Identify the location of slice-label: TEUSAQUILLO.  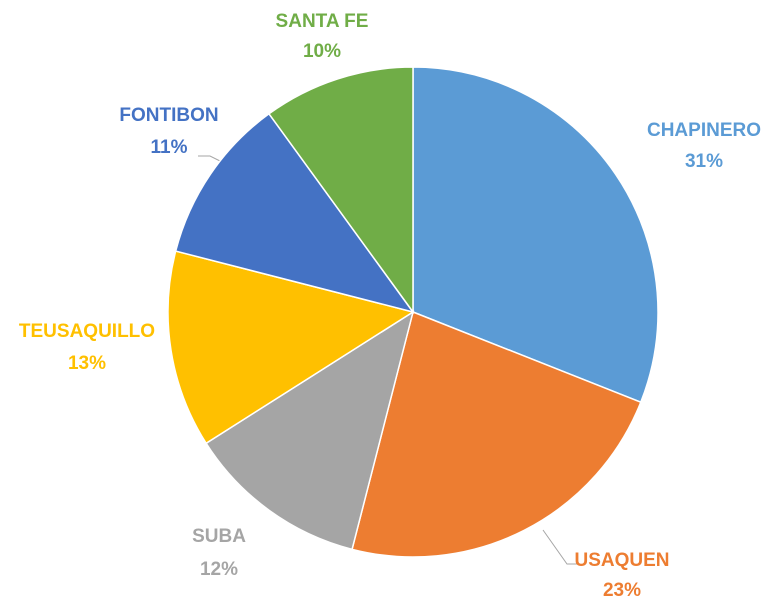
(87, 331).